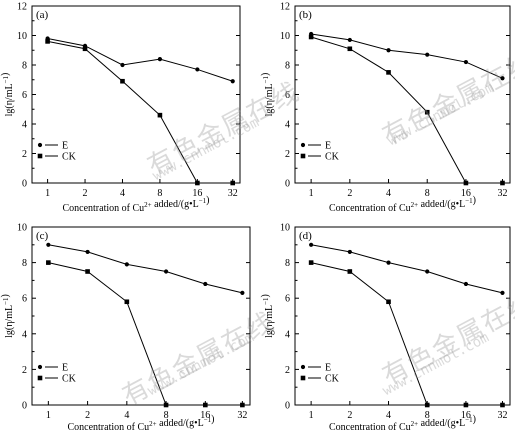 This screenshot has width=515, height=435. What do you see at coordinates (305, 15) in the screenshot?
I see `panel-label: (b)` at bounding box center [305, 15].